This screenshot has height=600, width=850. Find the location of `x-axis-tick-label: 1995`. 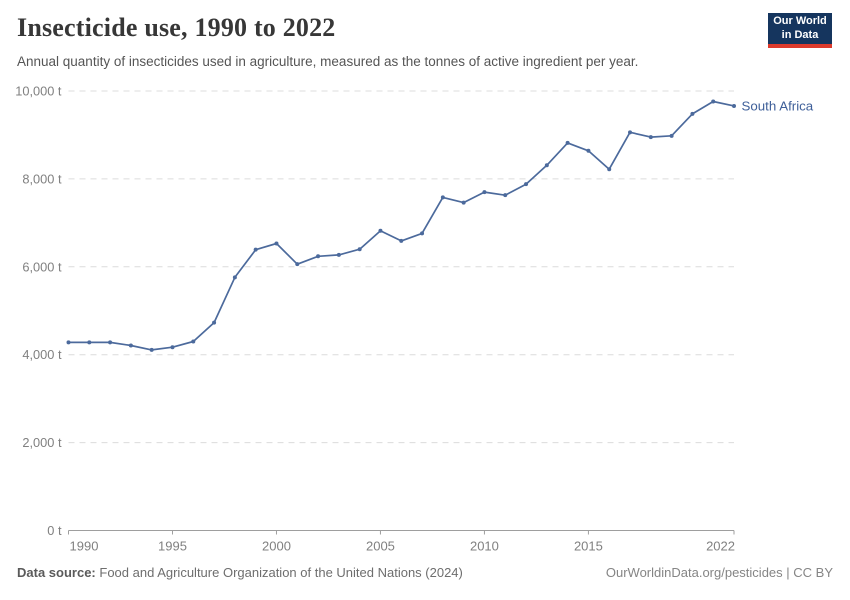

x-axis-tick-label: 1995 is located at coordinates (172, 546).